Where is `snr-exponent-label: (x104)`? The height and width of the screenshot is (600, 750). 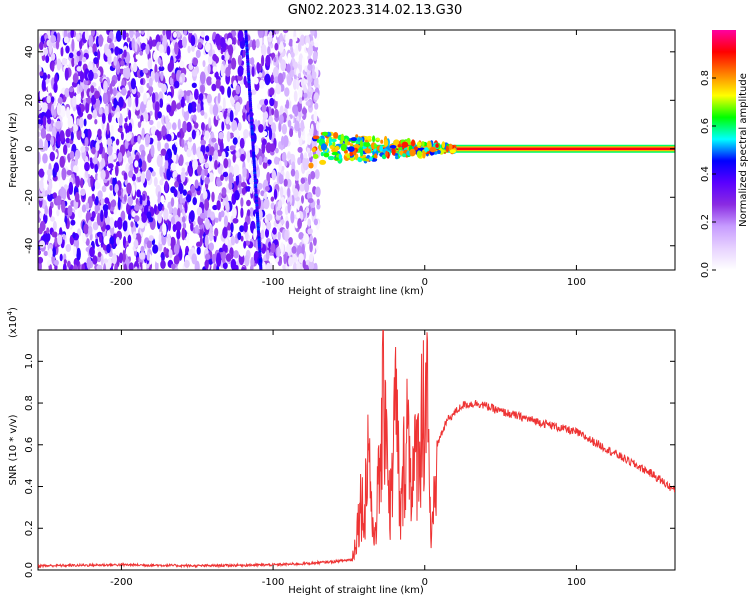 snr-exponent-label: (x104) is located at coordinates (12, 322).